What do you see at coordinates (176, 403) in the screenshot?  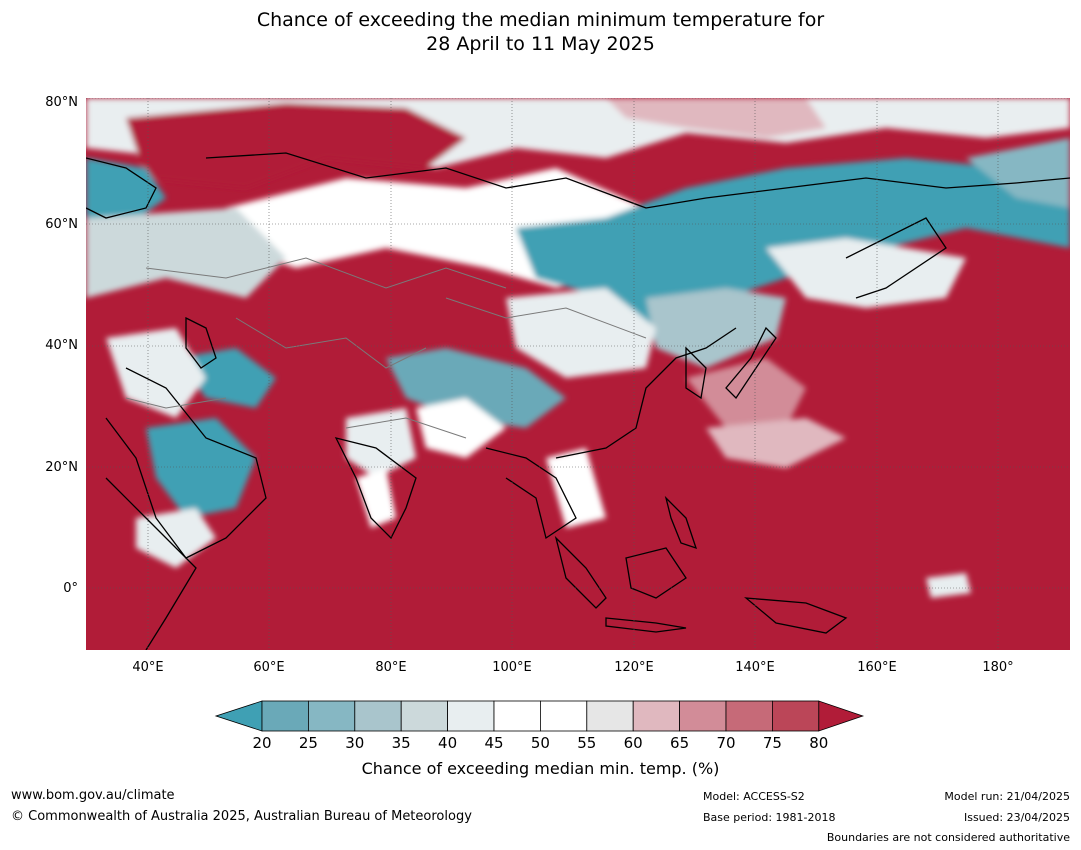 I see `border-middle-east` at bounding box center [176, 403].